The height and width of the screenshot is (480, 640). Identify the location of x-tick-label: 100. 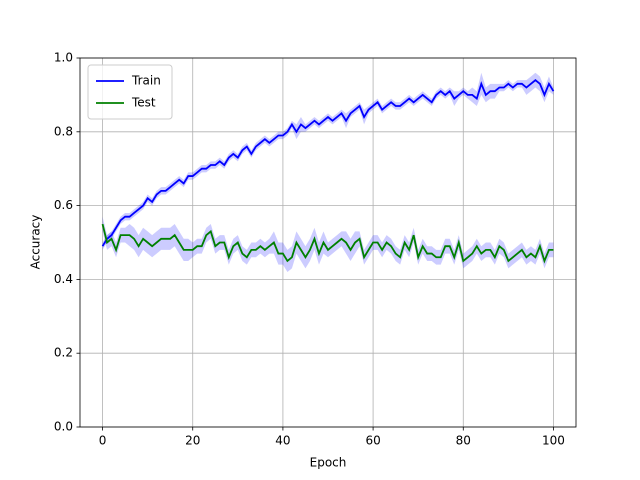
(553, 441).